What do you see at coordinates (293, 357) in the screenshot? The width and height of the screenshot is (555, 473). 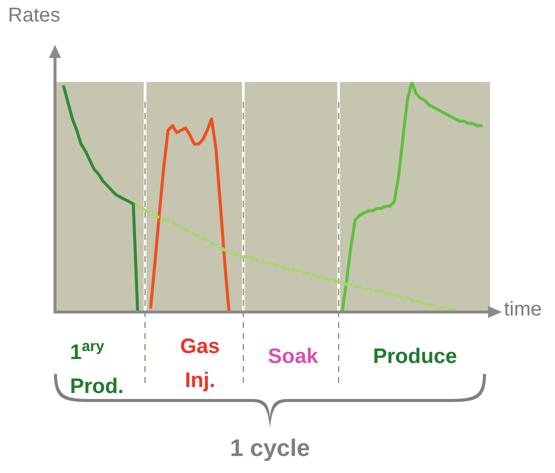 I see `text: Soak` at bounding box center [293, 357].